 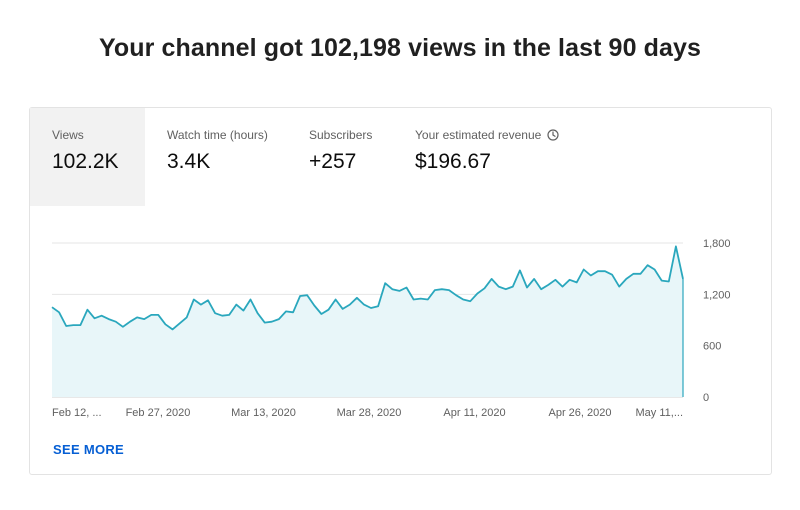 What do you see at coordinates (580, 413) in the screenshot?
I see `x-tick-label: Apr 26, 2020` at bounding box center [580, 413].